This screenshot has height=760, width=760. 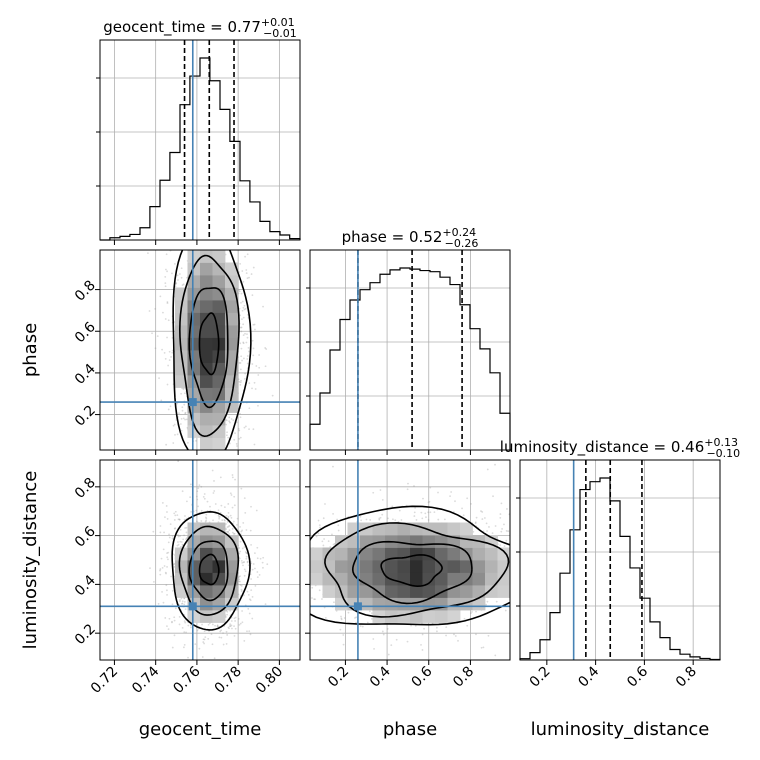 What do you see at coordinates (208, 571) in the screenshot?
I see `contour-level-2-luminosity_distance_vs_geocent_time` at bounding box center [208, 571].